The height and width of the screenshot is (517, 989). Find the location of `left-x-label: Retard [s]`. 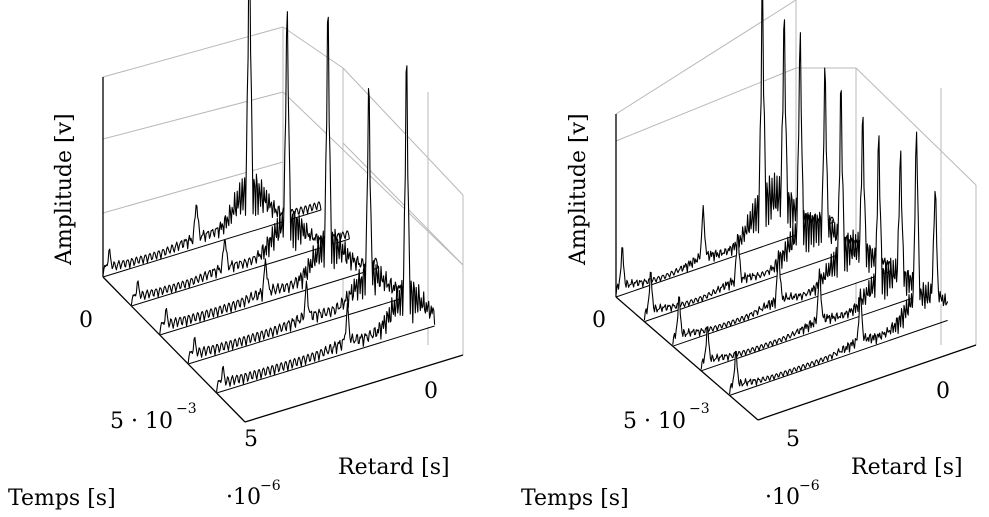

left-x-label: Retard [s] is located at coordinates (394, 467).